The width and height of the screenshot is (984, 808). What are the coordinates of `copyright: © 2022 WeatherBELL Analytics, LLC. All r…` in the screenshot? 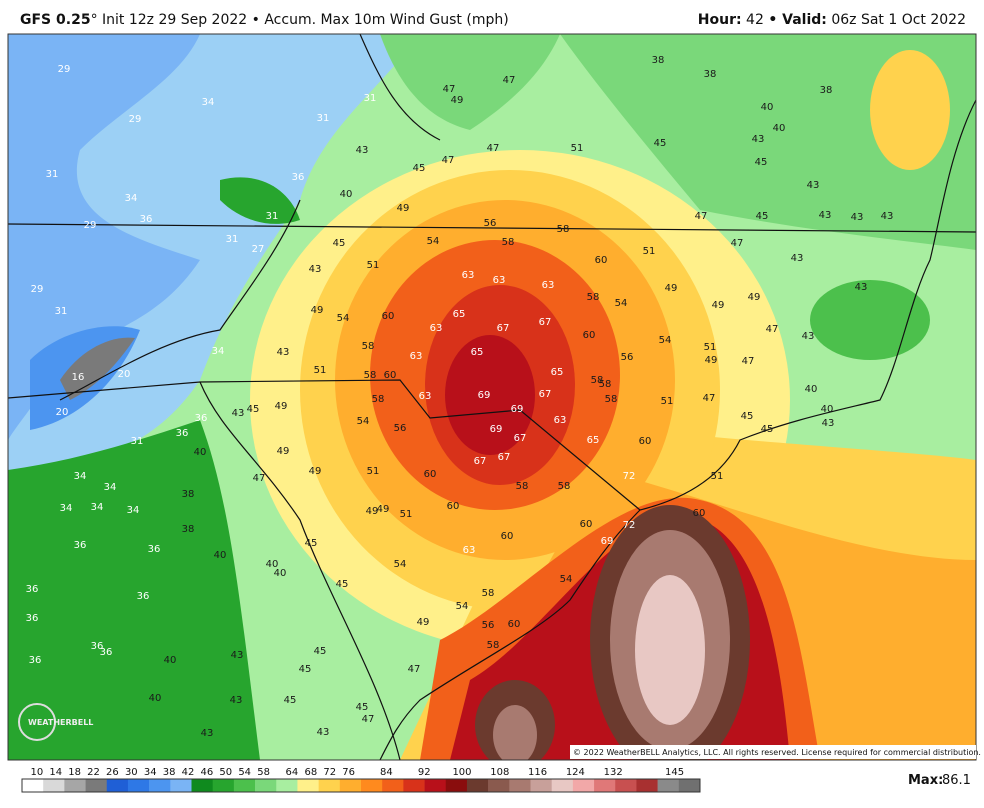 It's located at (777, 752).